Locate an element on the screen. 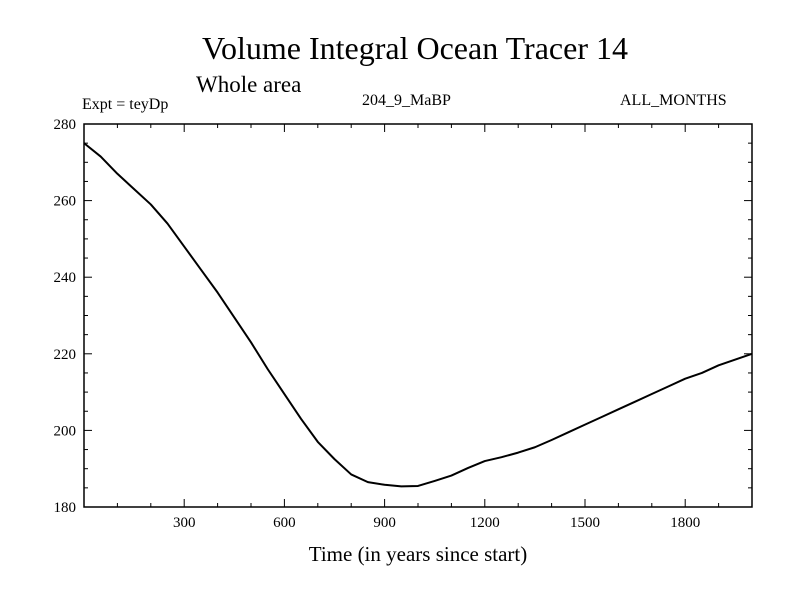  x-tick-label: 900 is located at coordinates (384, 523).